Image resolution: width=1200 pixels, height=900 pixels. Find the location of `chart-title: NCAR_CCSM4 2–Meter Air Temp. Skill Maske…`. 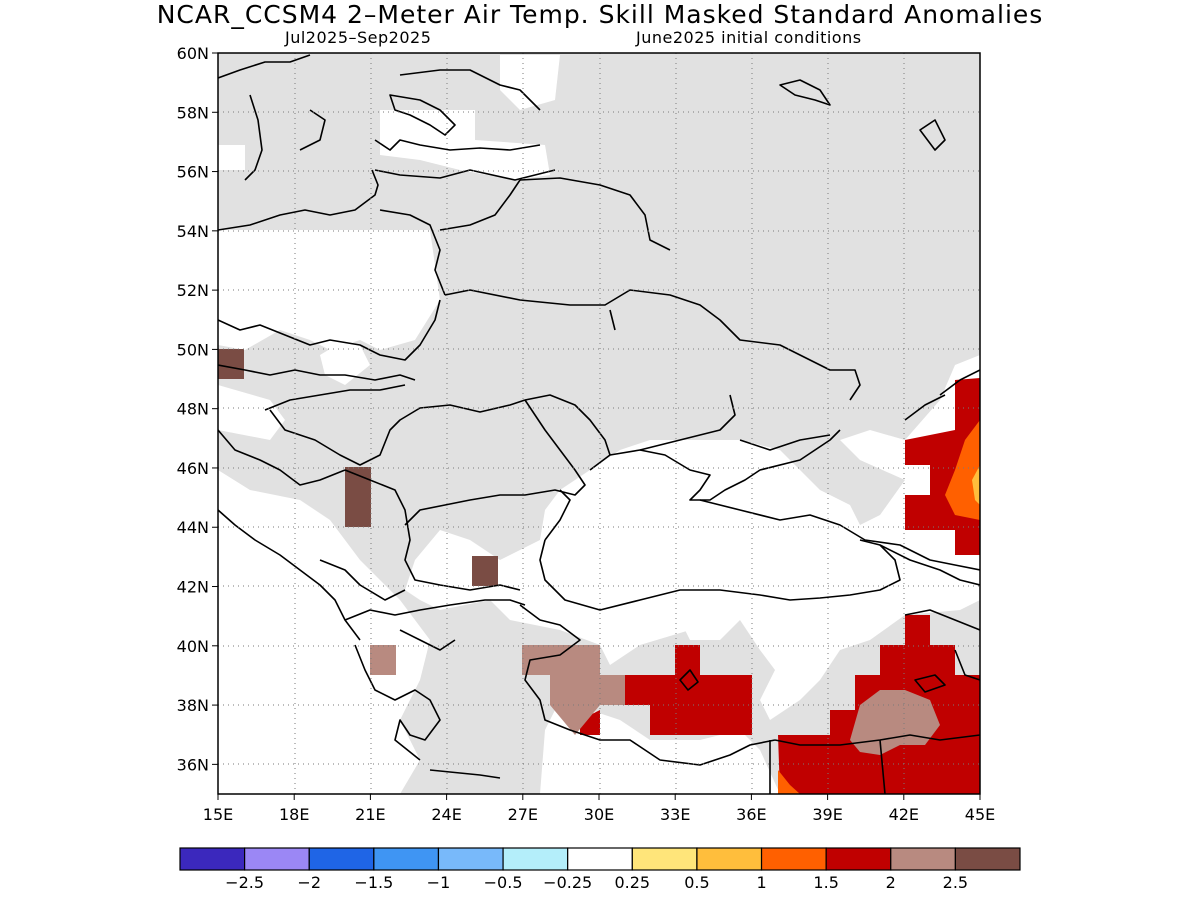

chart-title: NCAR_CCSM4 2–Meter Air Temp. Skill Maske… is located at coordinates (600, 14).